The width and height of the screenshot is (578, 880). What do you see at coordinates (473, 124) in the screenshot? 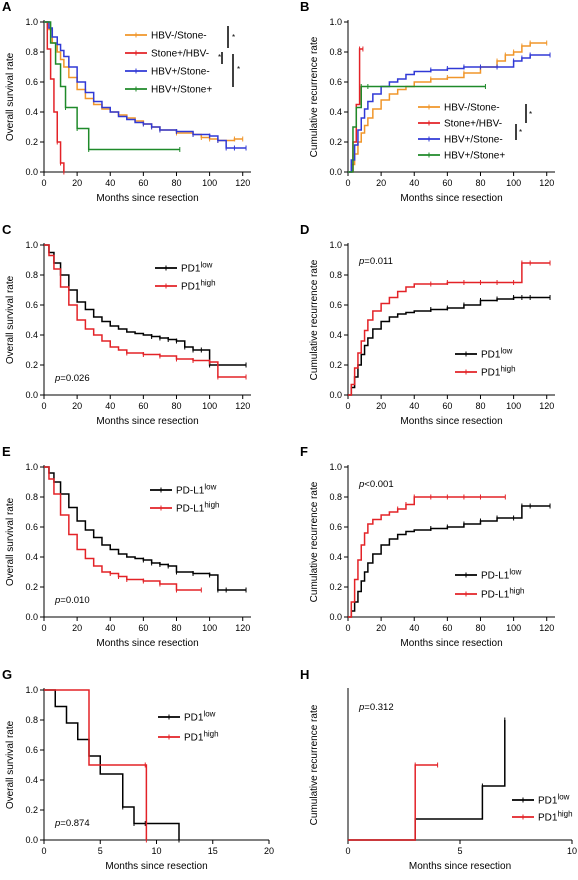
I see `legend-entry-b-1: Stone+/HBV-` at bounding box center [473, 124].